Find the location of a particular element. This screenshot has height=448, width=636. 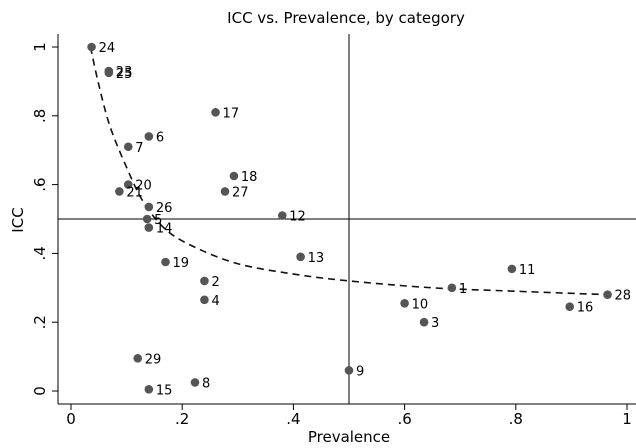

x-tick-label: .4 is located at coordinates (293, 419).